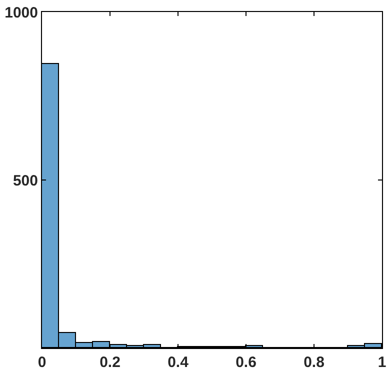  What do you see at coordinates (110, 362) in the screenshot?
I see `x-tick-label: 0.2` at bounding box center [110, 362].